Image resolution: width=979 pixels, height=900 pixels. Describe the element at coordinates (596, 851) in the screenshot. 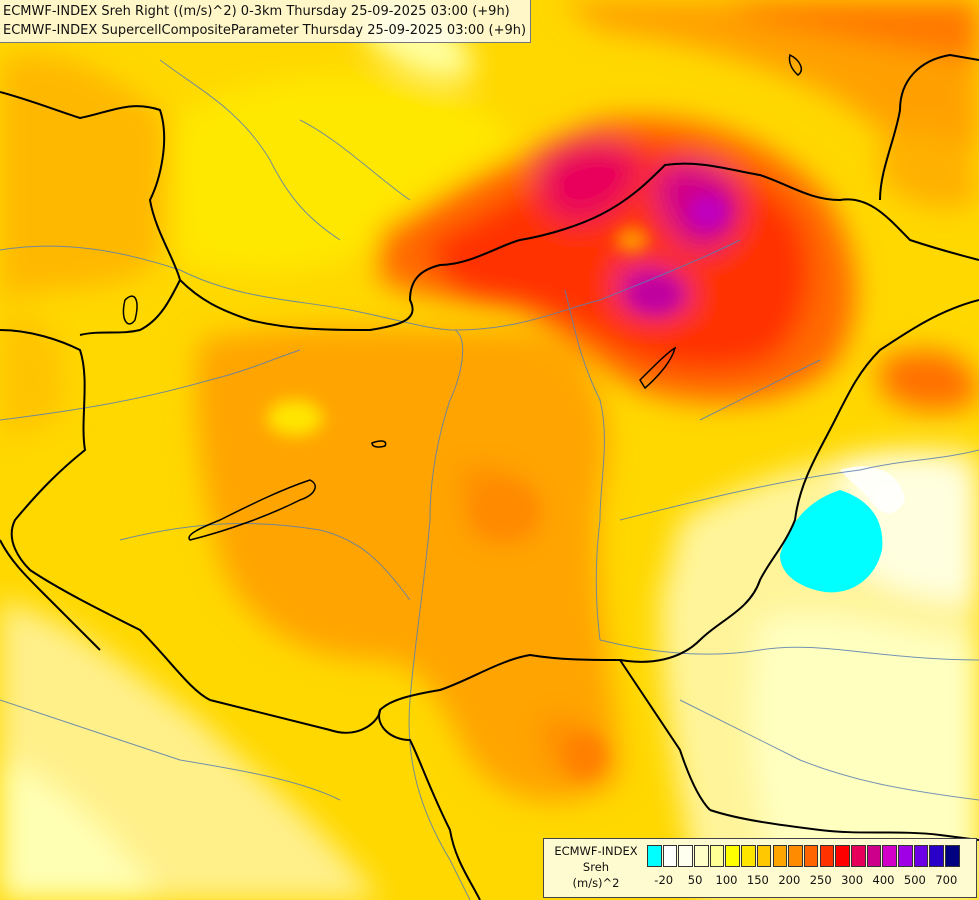

I see `legend-model: ECMWF-INDEX` at that location.